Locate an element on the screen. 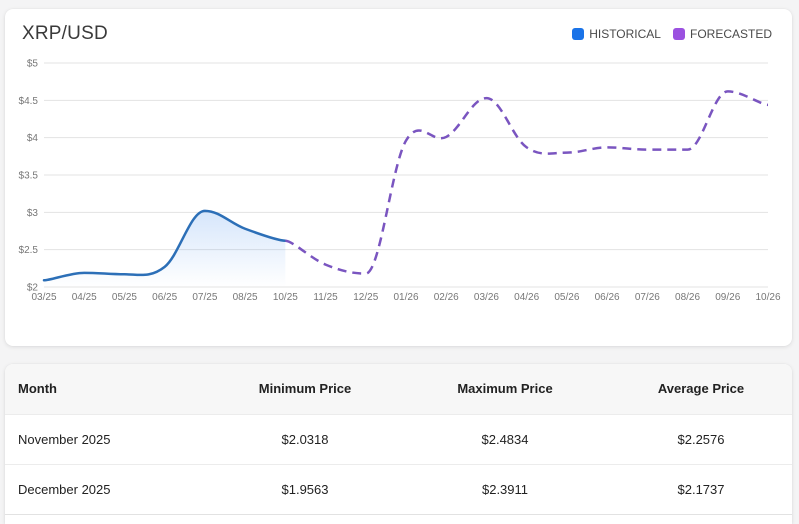  historical-area is located at coordinates (165, 248).